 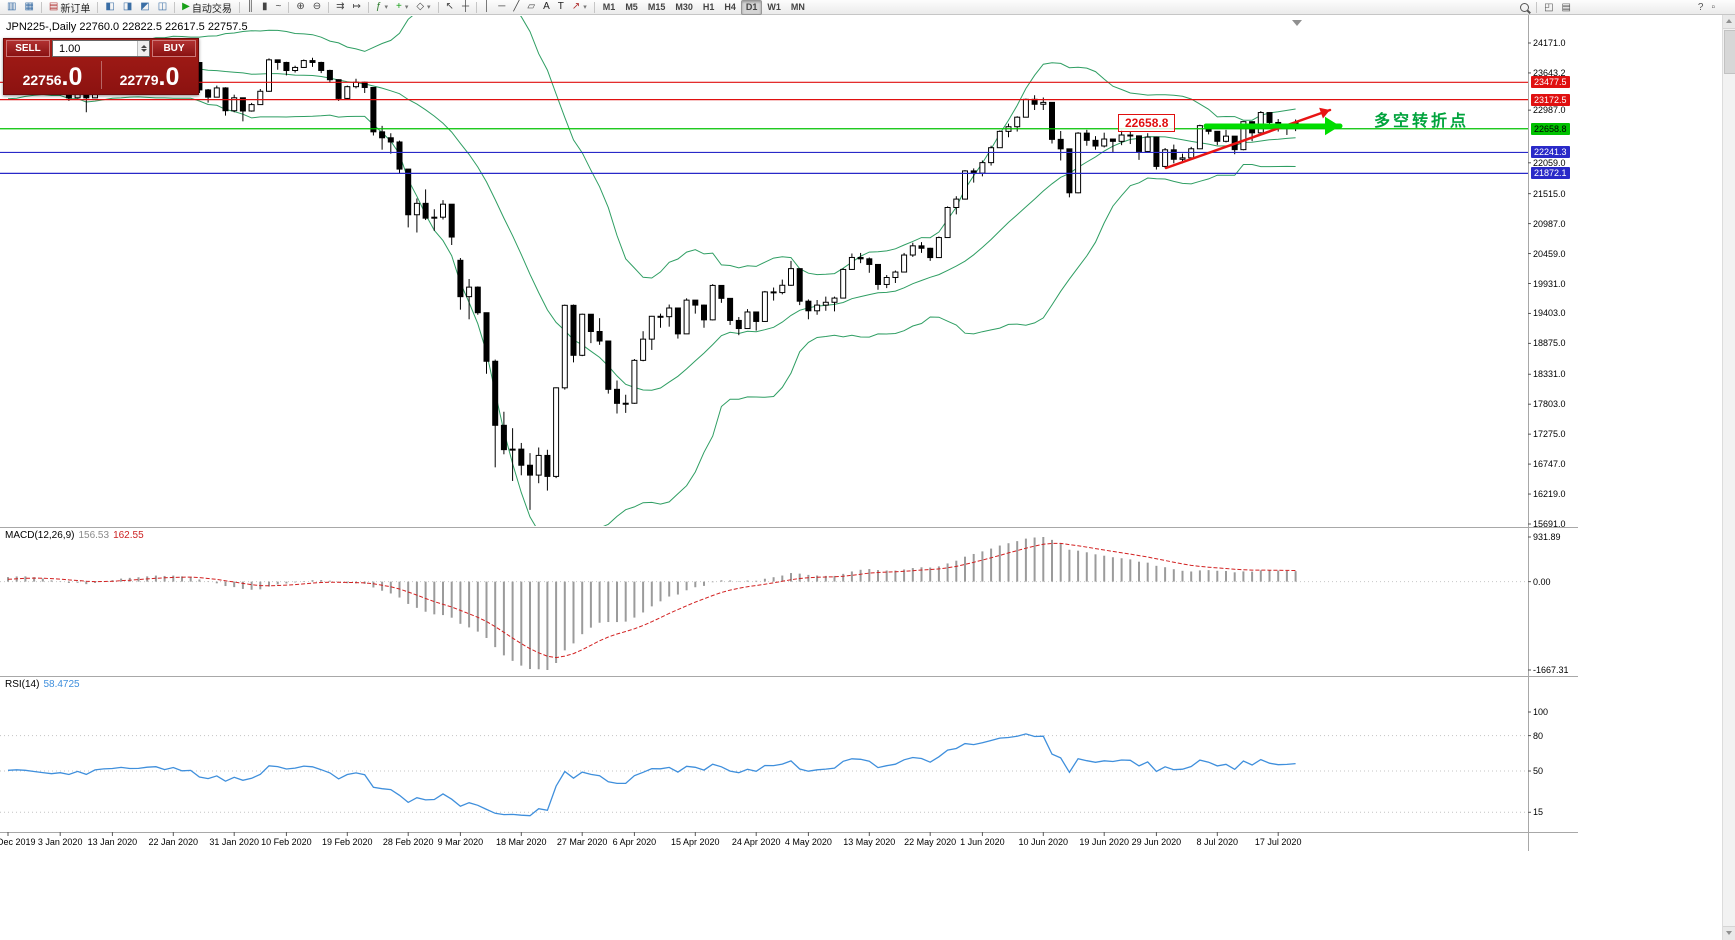 I want to click on channel-button: ▱, so click(x=531, y=7).